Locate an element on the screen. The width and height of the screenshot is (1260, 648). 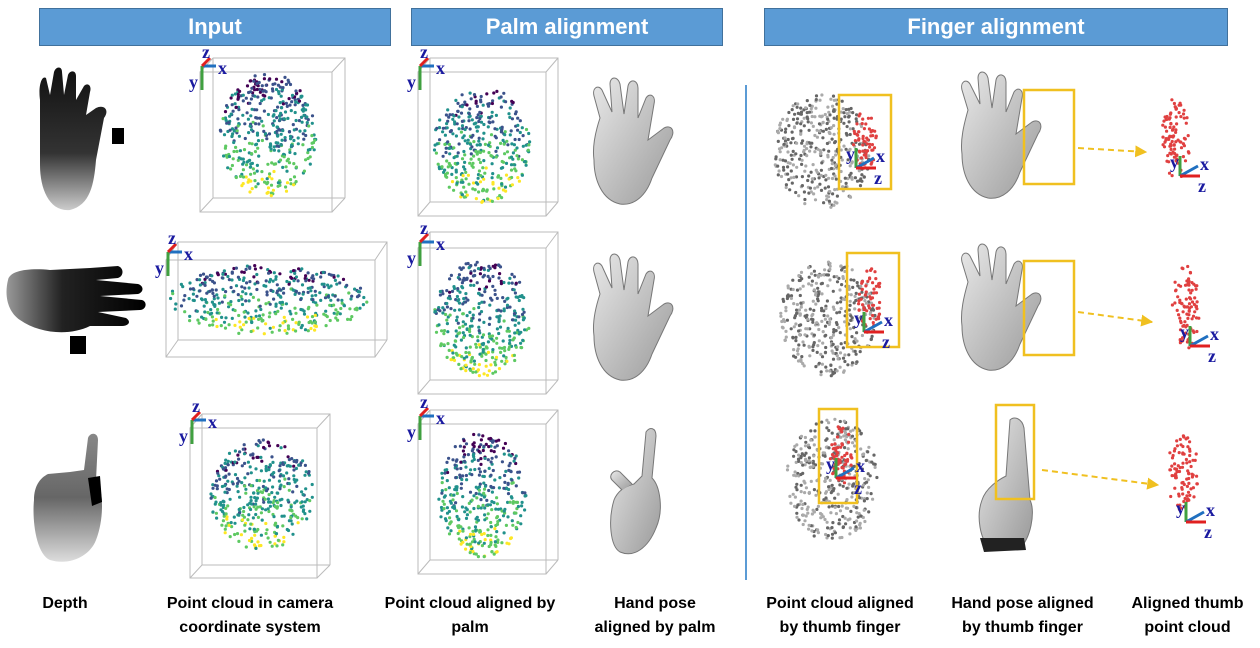
header-input: Input is located at coordinates (215, 27).